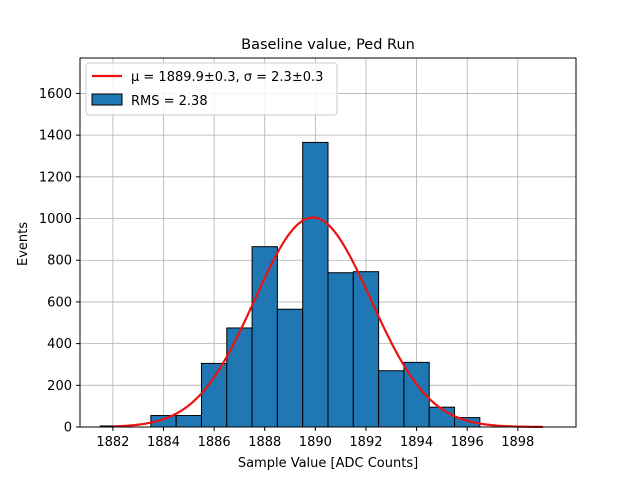 This screenshot has width=640, height=480. What do you see at coordinates (112, 442) in the screenshot?
I see `x-tick-label: 1882` at bounding box center [112, 442].